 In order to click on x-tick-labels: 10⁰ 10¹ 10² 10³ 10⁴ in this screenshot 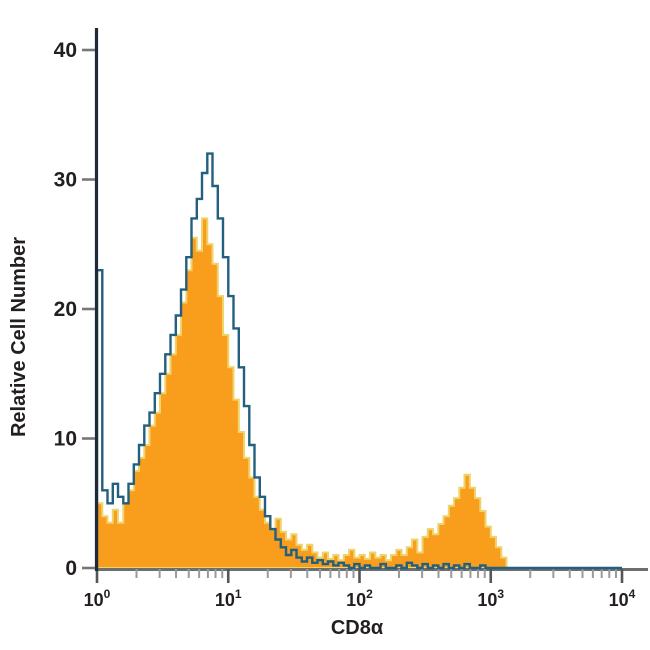, I will do `click(360, 598)`.